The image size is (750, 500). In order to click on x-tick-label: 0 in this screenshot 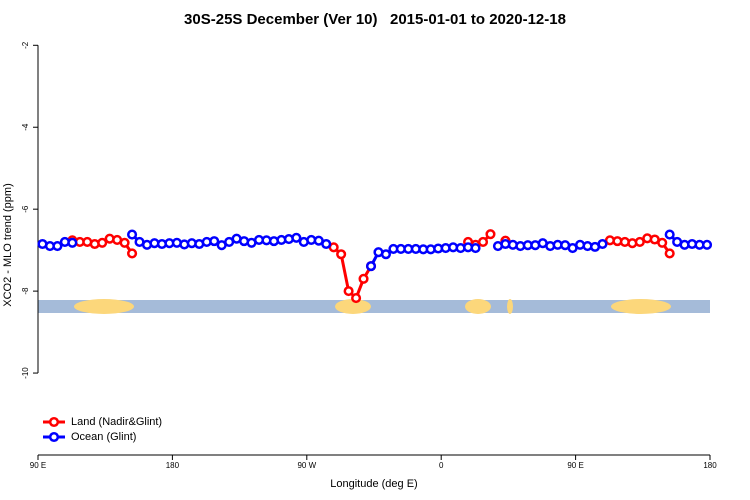, I will do `click(441, 465)`.